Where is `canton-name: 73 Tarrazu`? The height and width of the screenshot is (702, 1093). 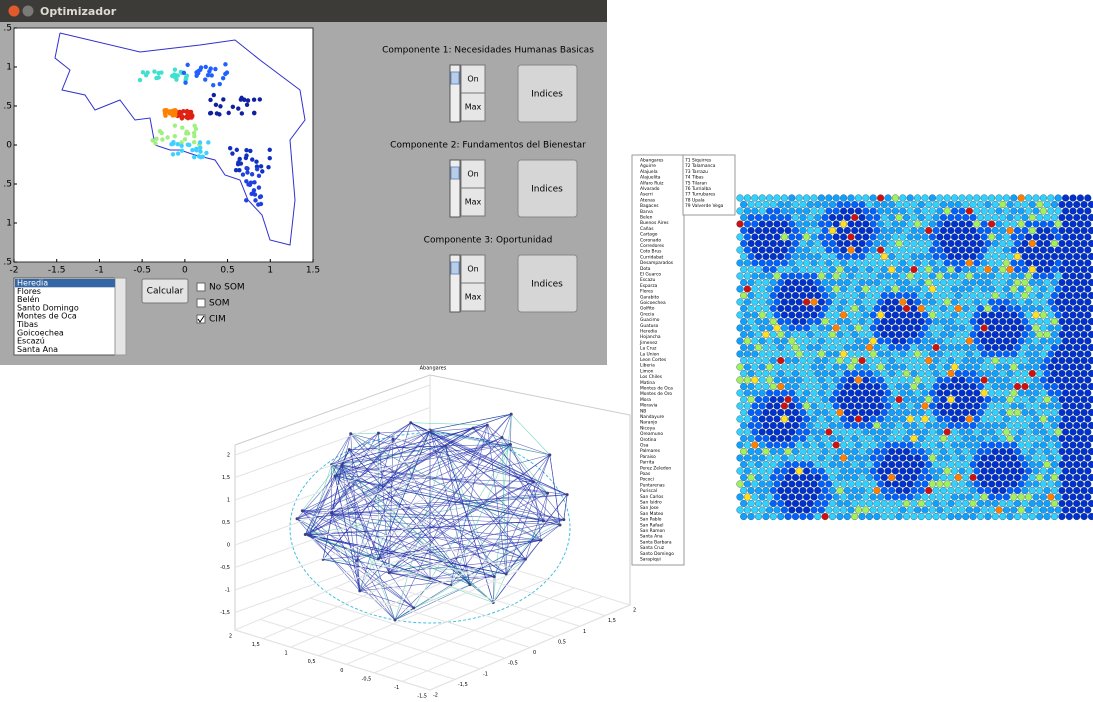
canton-name: 73 Tarrazu is located at coordinates (696, 172).